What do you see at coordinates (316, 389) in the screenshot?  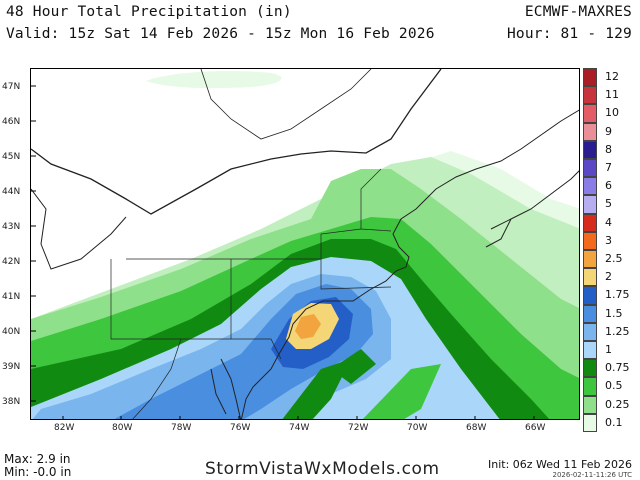 I see `precip-band-offshore` at bounding box center [316, 389].